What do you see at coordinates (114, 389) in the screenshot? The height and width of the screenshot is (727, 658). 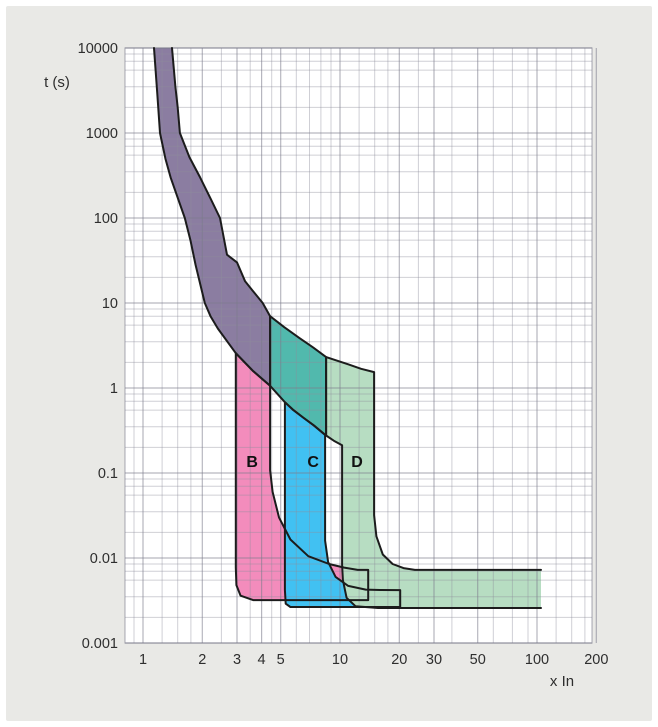 I see `y-tick-label: 1` at bounding box center [114, 389].